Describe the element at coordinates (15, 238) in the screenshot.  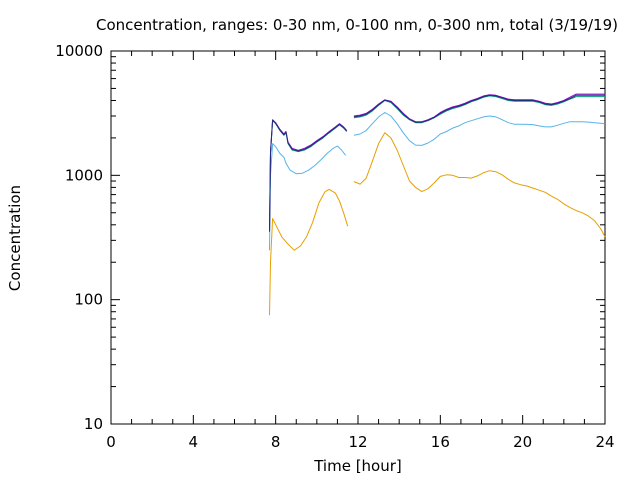
I see `y-axis-label: Concentration` at that location.